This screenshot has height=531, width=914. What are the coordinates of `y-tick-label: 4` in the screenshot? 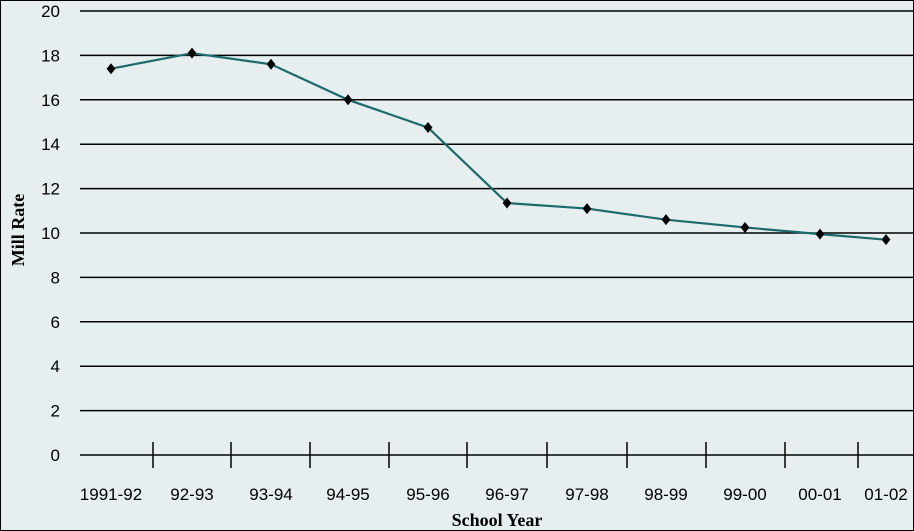 It's located at (55, 366).